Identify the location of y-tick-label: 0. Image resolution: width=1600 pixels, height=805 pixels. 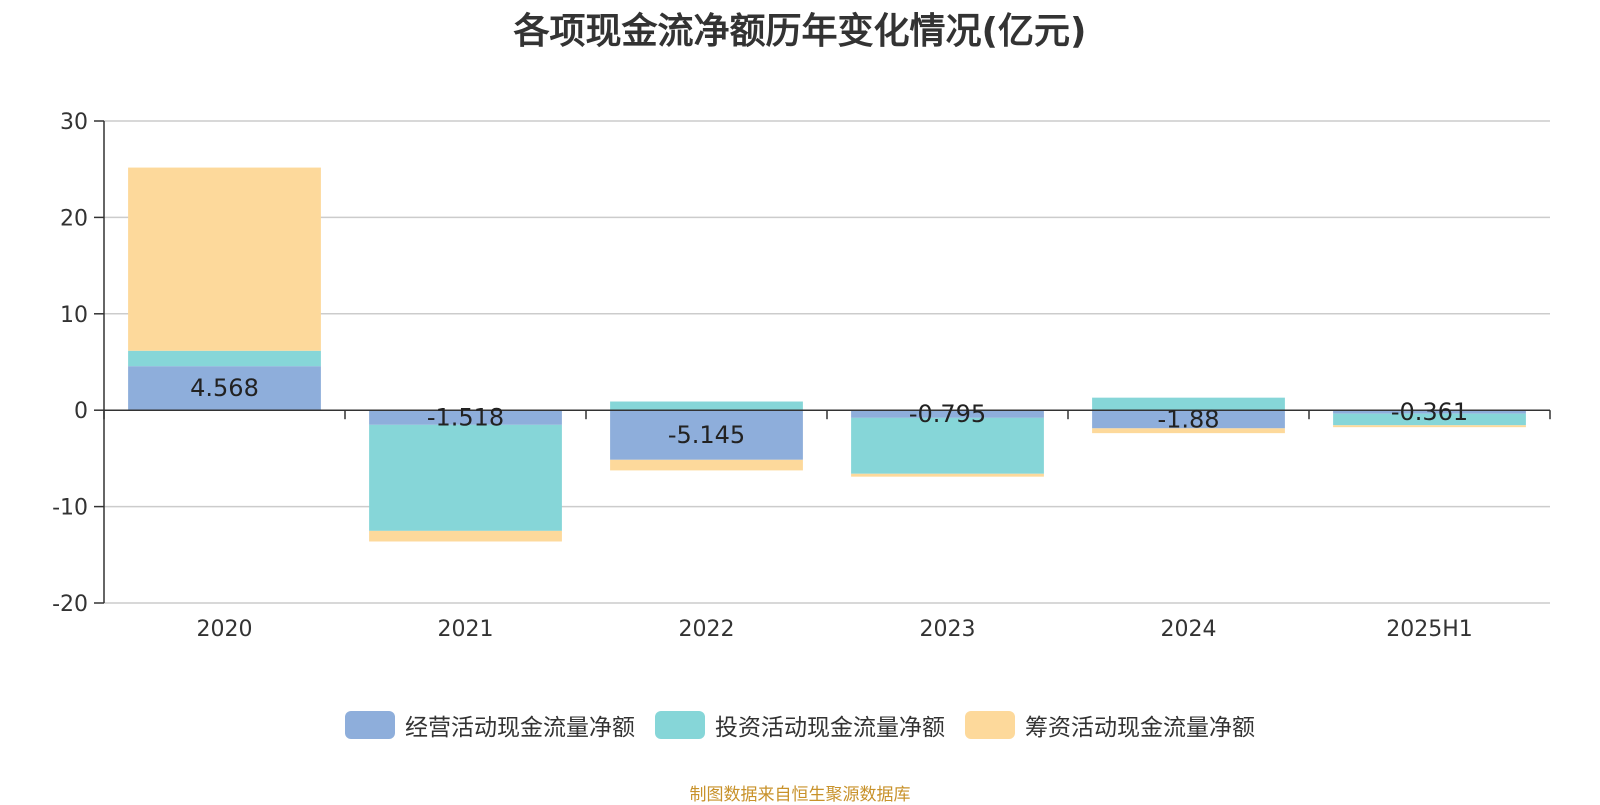
(81, 411).